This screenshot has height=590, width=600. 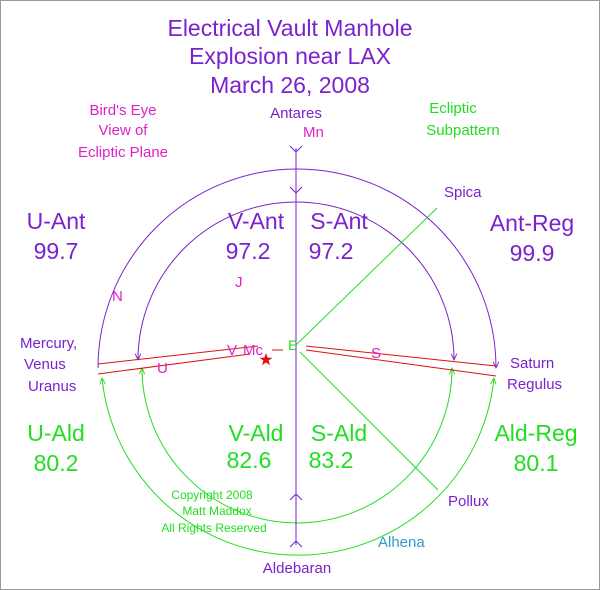 What do you see at coordinates (253, 350) in the screenshot?
I see `mercury-body-label: Mc` at bounding box center [253, 350].